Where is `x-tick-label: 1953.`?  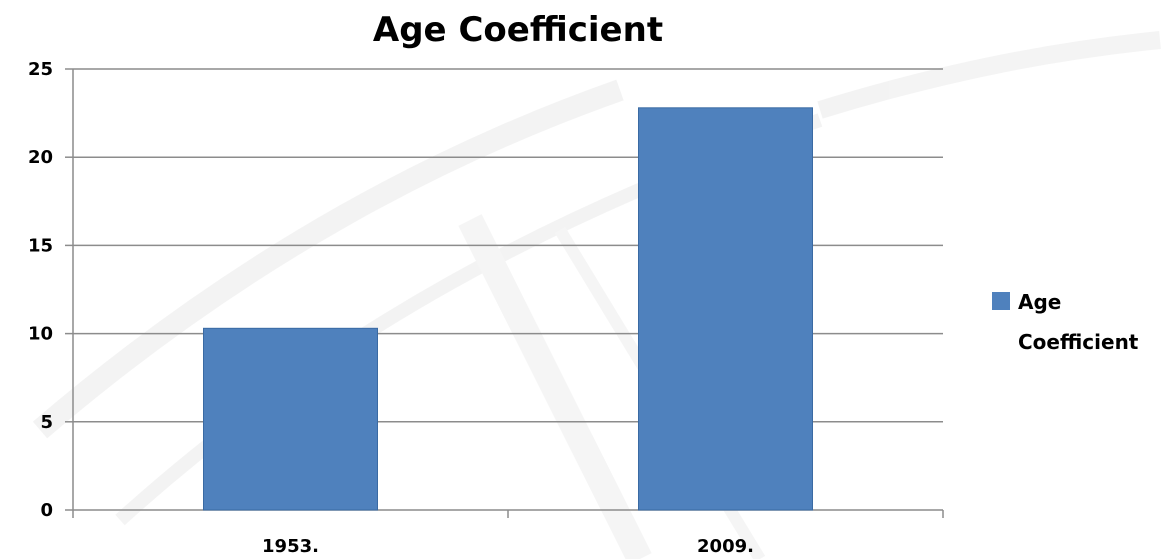
x-tick-label: 1953. is located at coordinates (290, 546).